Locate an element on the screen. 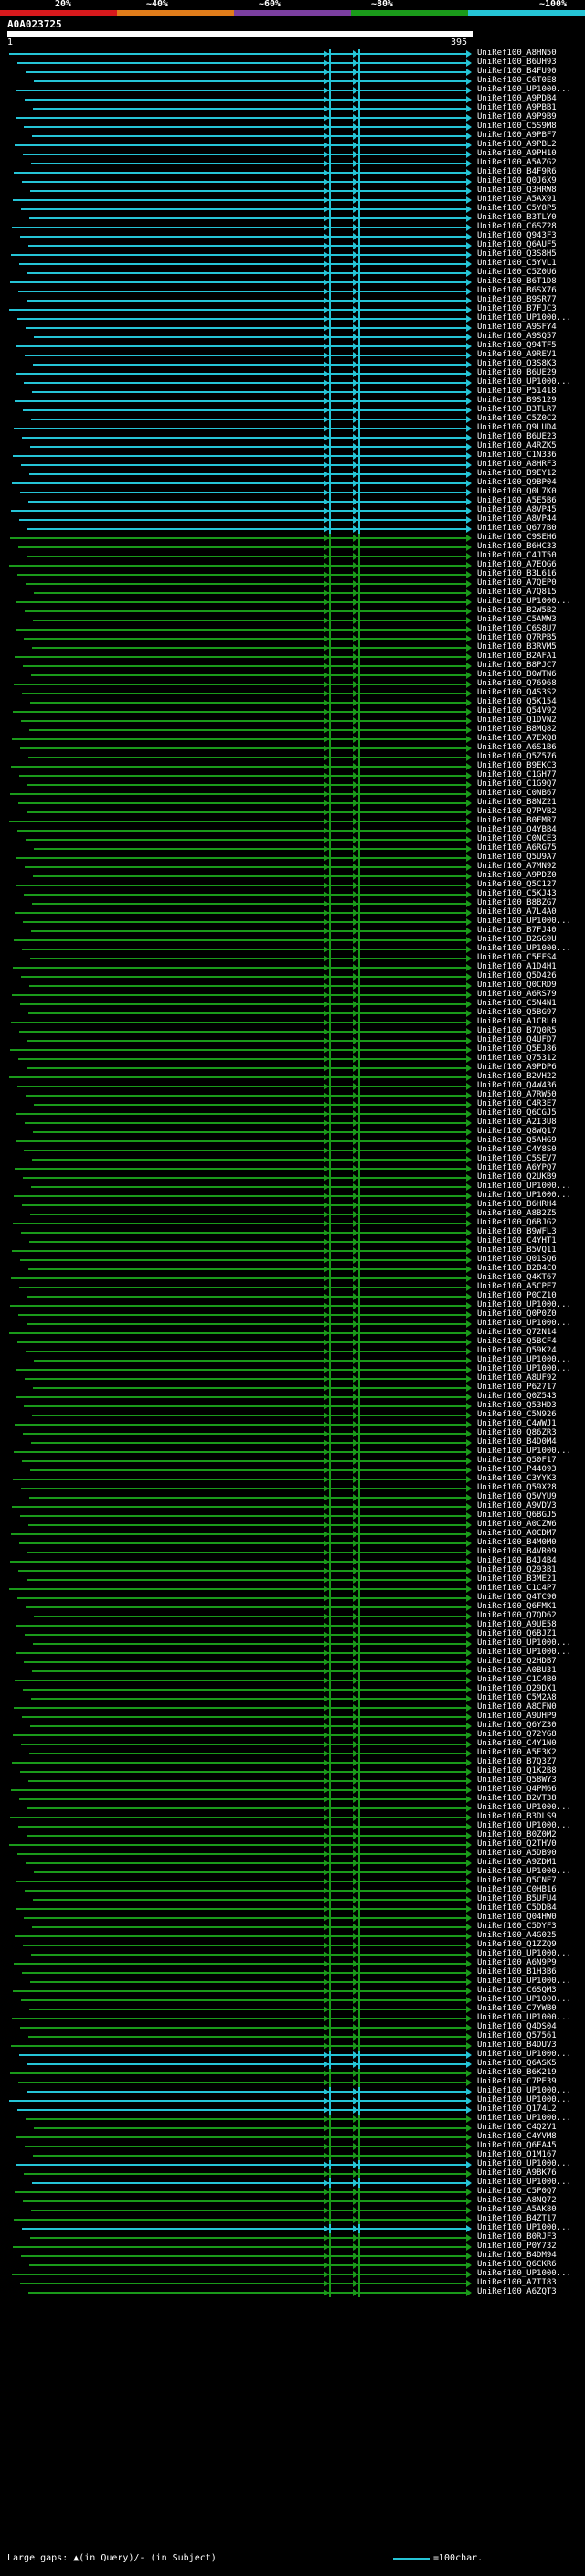  hit-label: UniRef100_A6N9P9 is located at coordinates (517, 1962).